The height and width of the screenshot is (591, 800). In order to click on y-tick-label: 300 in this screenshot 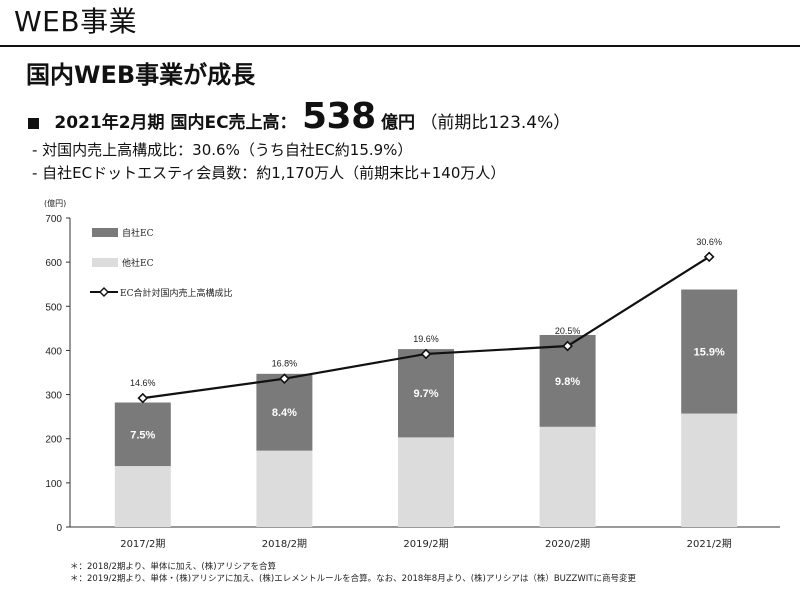, I will do `click(53, 396)`.